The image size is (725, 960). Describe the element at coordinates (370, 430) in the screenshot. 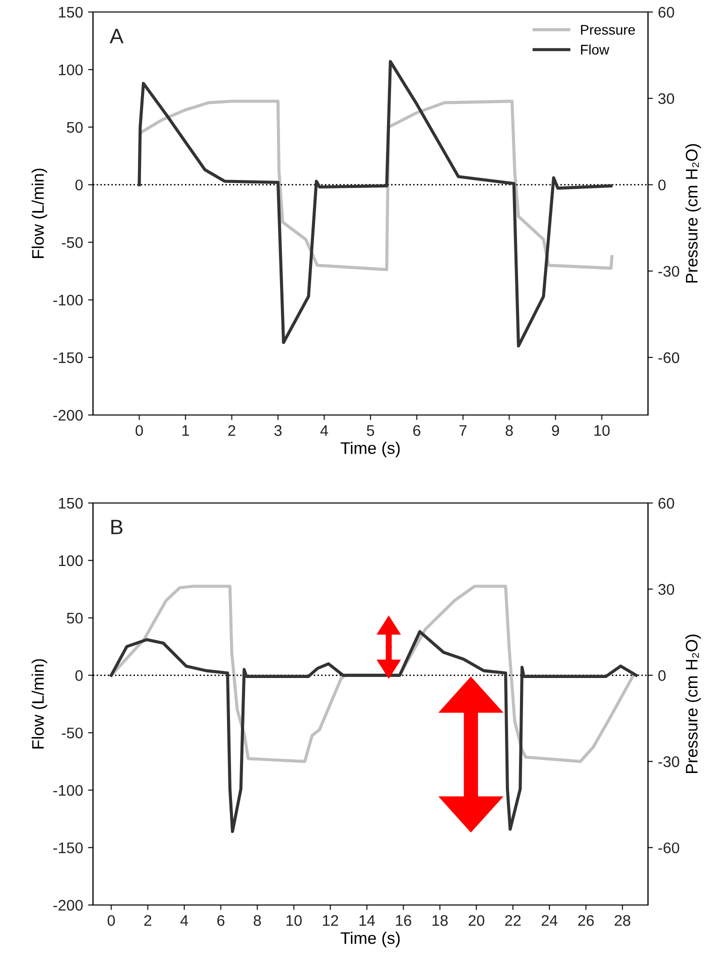

I see `x-tick-label: 5` at that location.